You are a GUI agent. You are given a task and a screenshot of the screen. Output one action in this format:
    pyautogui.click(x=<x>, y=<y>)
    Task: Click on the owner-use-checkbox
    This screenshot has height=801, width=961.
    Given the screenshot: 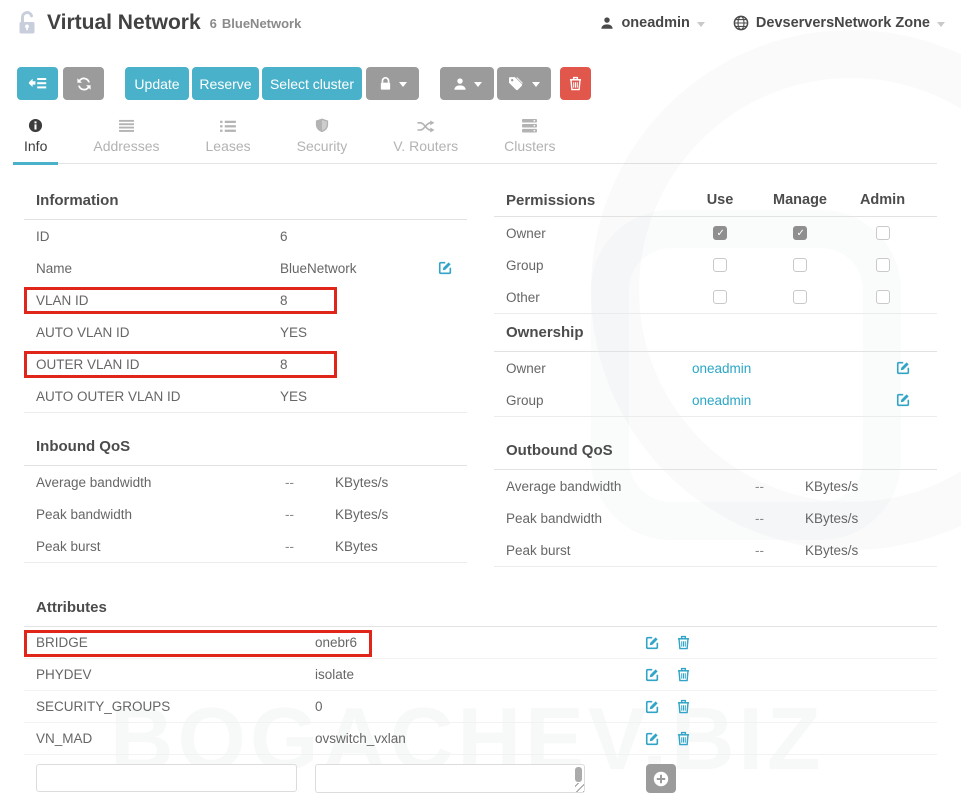 What is the action you would take?
    pyautogui.click(x=720, y=233)
    